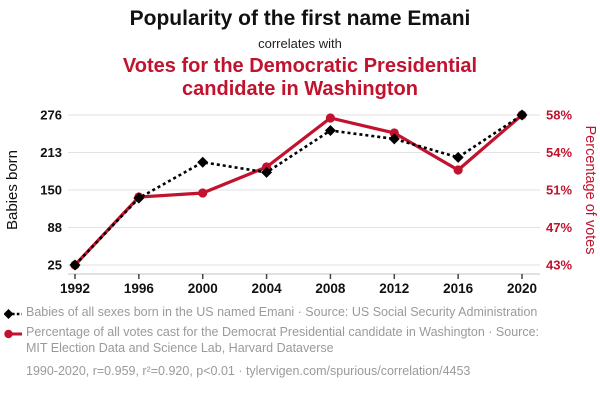  Describe the element at coordinates (267, 288) in the screenshot. I see `x-axis-year-label: 2004` at that location.